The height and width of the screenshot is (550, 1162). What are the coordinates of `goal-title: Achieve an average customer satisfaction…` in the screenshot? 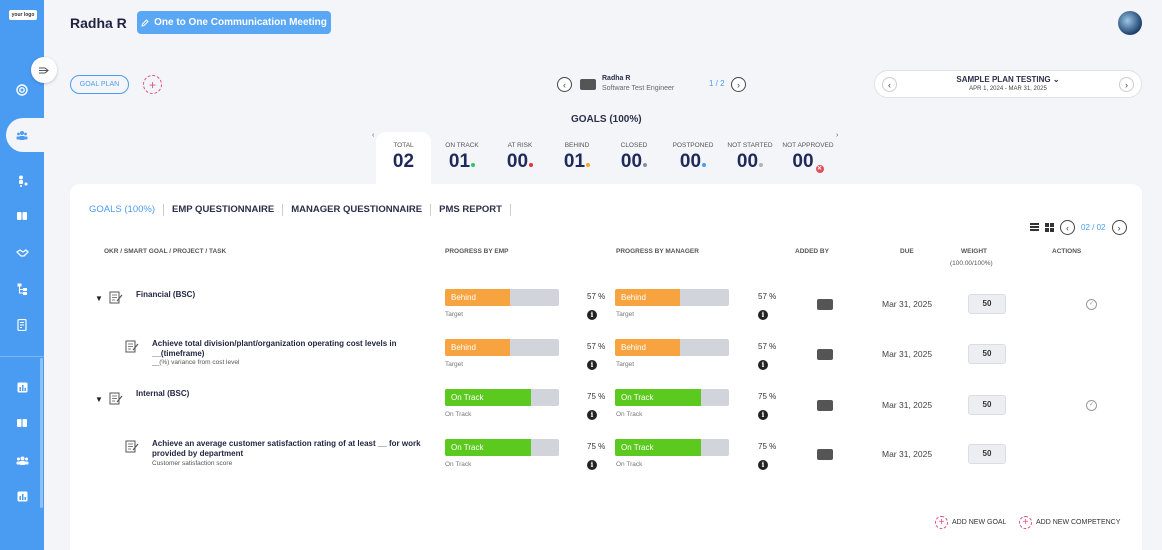 It's located at (286, 448).